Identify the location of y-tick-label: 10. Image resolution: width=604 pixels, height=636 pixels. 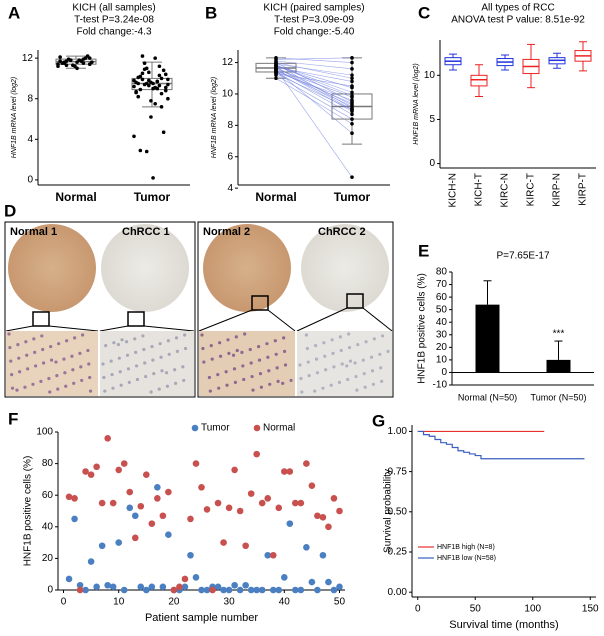
(228, 94).